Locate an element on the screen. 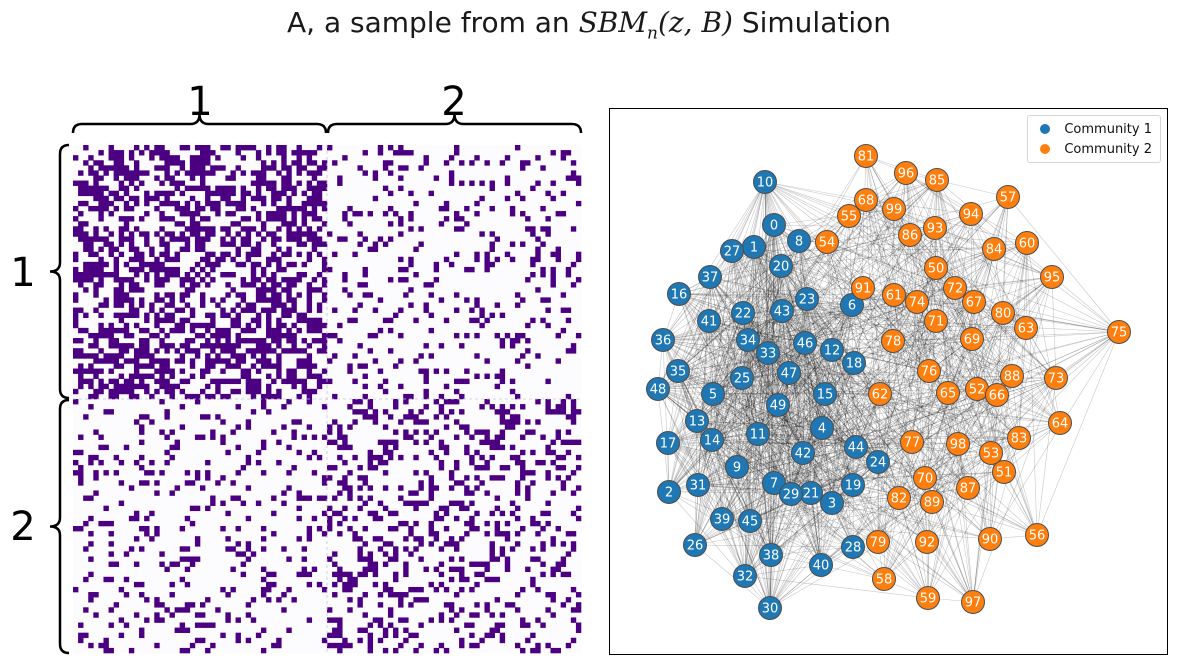  graph-node-label: 87 is located at coordinates (968, 489).